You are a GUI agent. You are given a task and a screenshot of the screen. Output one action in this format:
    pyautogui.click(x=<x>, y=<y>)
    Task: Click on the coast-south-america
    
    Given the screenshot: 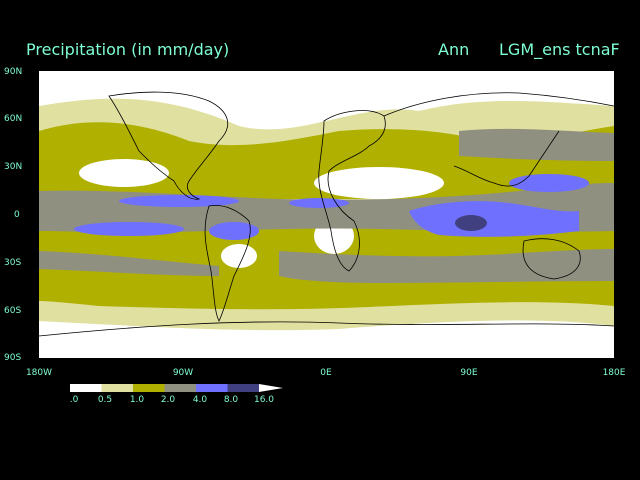 What is the action you would take?
    pyautogui.click(x=227, y=263)
    